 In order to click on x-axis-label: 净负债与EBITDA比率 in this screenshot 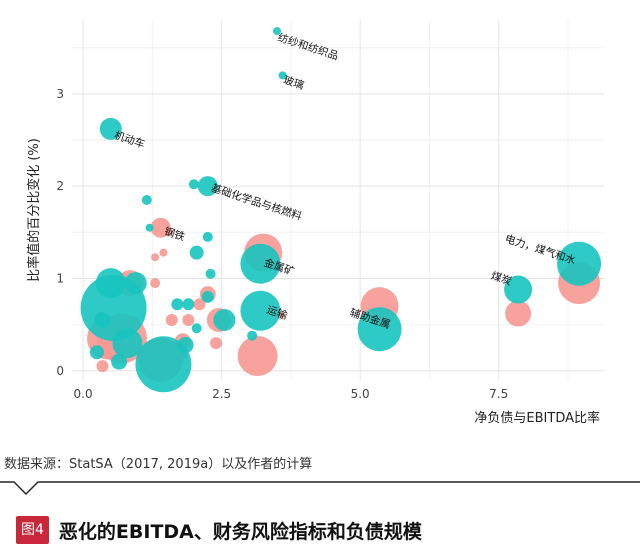, I will do `click(537, 418)`.